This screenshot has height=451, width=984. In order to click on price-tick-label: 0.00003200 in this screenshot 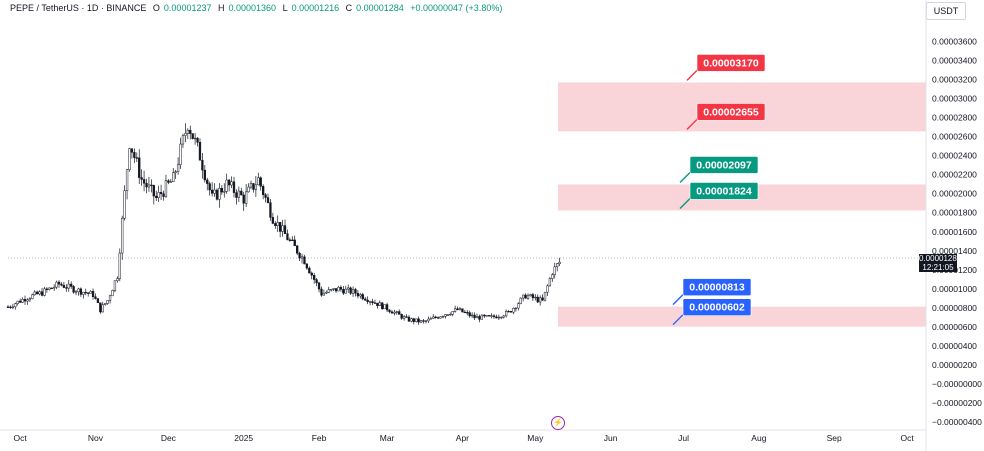, I will do `click(954, 80)`.